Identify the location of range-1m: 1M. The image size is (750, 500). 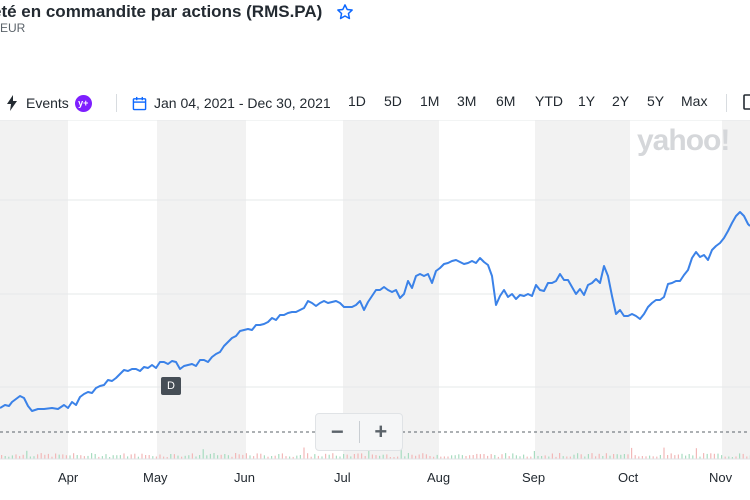
(430, 101).